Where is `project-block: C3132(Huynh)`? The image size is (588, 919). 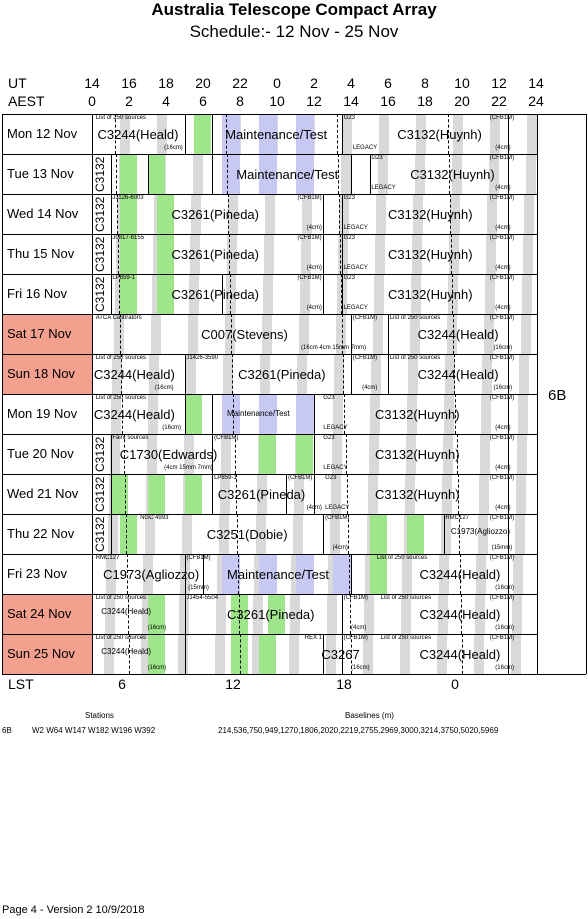
project-block: C3132(Huynh) is located at coordinates (452, 174).